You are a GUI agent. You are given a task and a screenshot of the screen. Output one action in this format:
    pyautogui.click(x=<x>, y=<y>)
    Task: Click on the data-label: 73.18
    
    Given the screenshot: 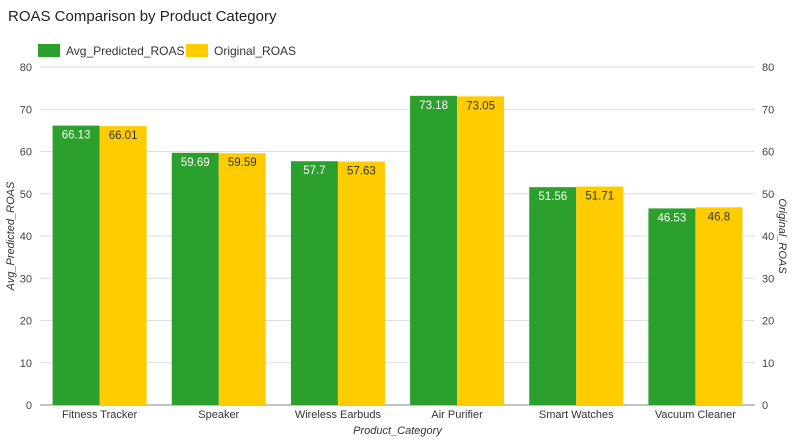 What is the action you would take?
    pyautogui.click(x=433, y=106)
    